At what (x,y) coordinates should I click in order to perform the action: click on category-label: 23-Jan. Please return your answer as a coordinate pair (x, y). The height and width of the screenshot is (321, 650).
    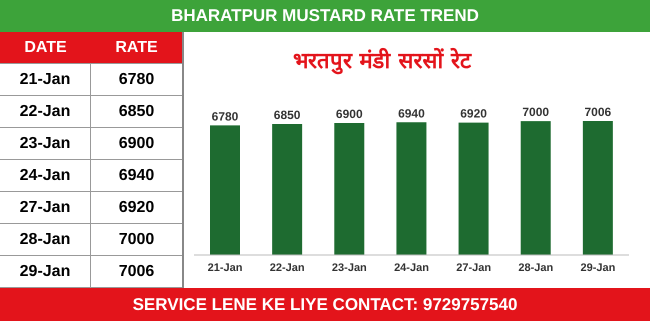
    Looking at the image, I should click on (45, 144).